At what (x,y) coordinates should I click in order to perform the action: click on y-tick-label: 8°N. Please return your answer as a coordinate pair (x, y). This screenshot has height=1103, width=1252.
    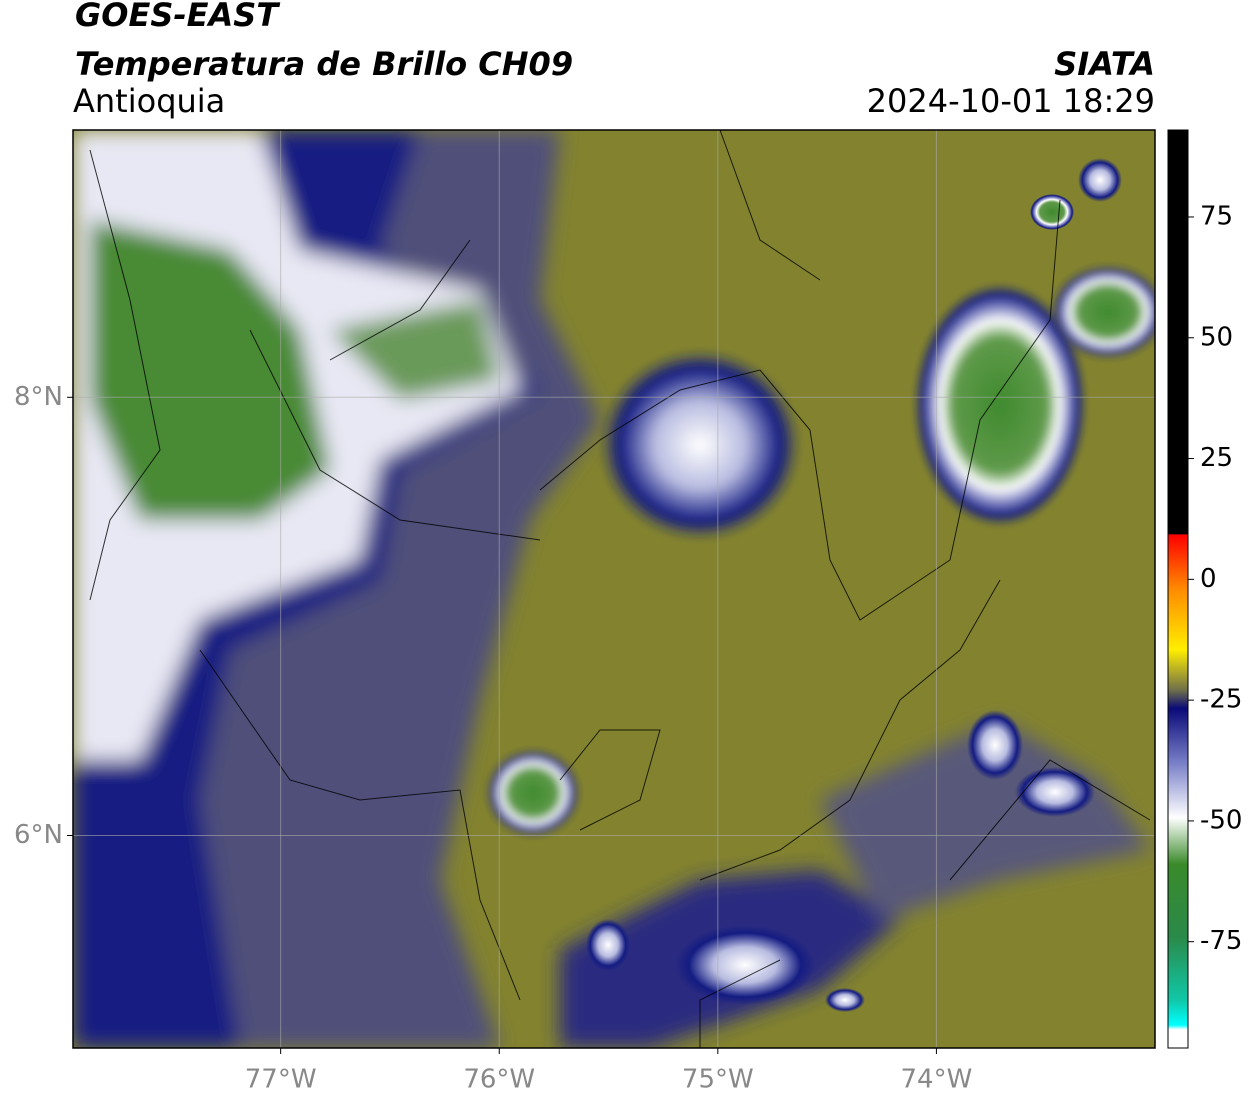
    Looking at the image, I should click on (38, 397).